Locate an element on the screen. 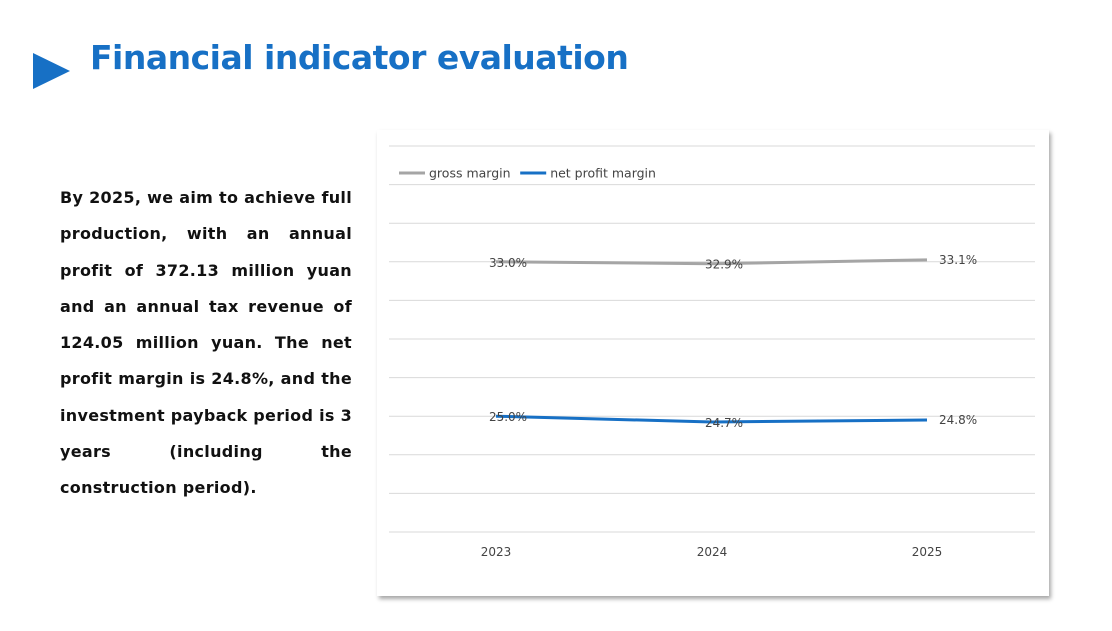  legend-label: gross margin is located at coordinates (470, 173).